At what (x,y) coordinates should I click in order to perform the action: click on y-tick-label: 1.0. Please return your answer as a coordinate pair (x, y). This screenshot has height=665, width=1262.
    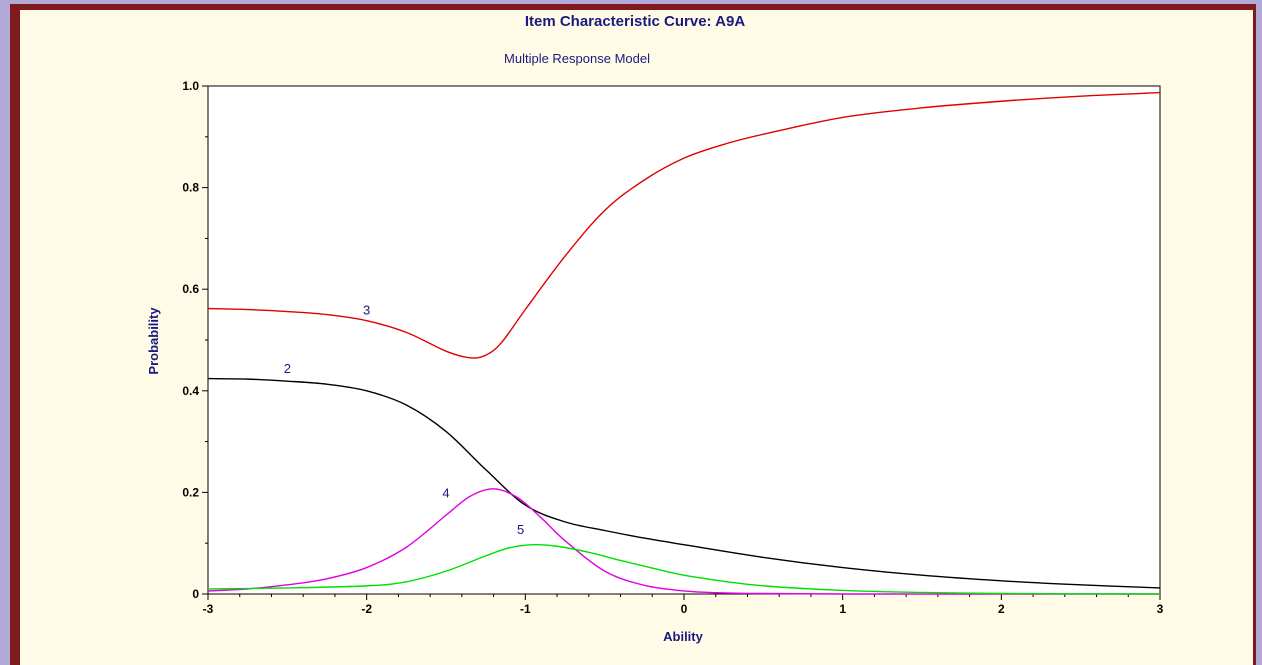
    Looking at the image, I should click on (190, 86).